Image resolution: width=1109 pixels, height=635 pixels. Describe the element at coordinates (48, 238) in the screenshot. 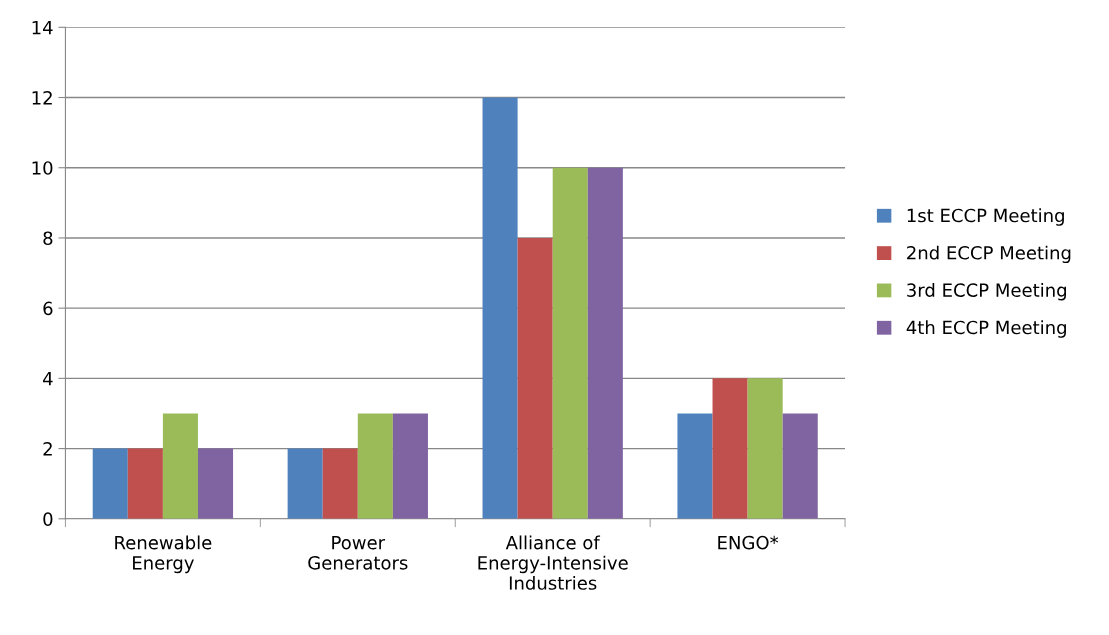

I see `y-tick-label: 8` at that location.